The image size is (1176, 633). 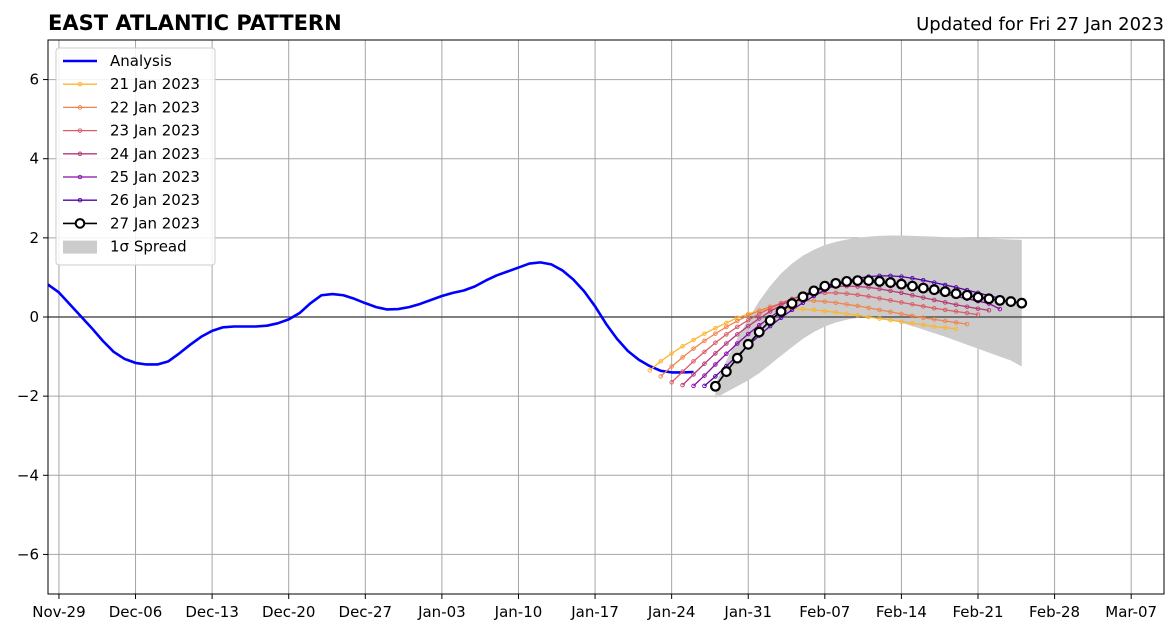 What do you see at coordinates (34, 238) in the screenshot?
I see `y-tick-label: 2` at bounding box center [34, 238].